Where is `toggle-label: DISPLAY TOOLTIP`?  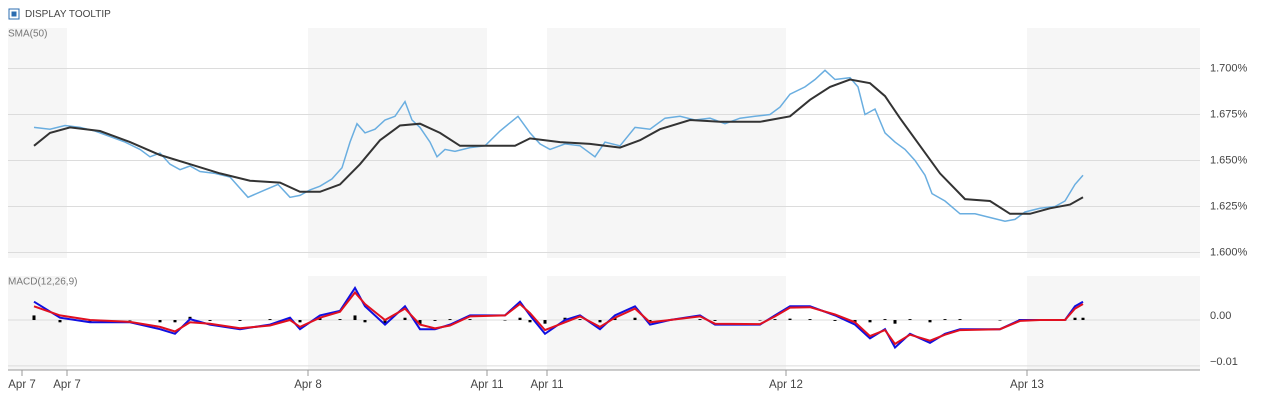 toggle-label: DISPLAY TOOLTIP is located at coordinates (68, 14).